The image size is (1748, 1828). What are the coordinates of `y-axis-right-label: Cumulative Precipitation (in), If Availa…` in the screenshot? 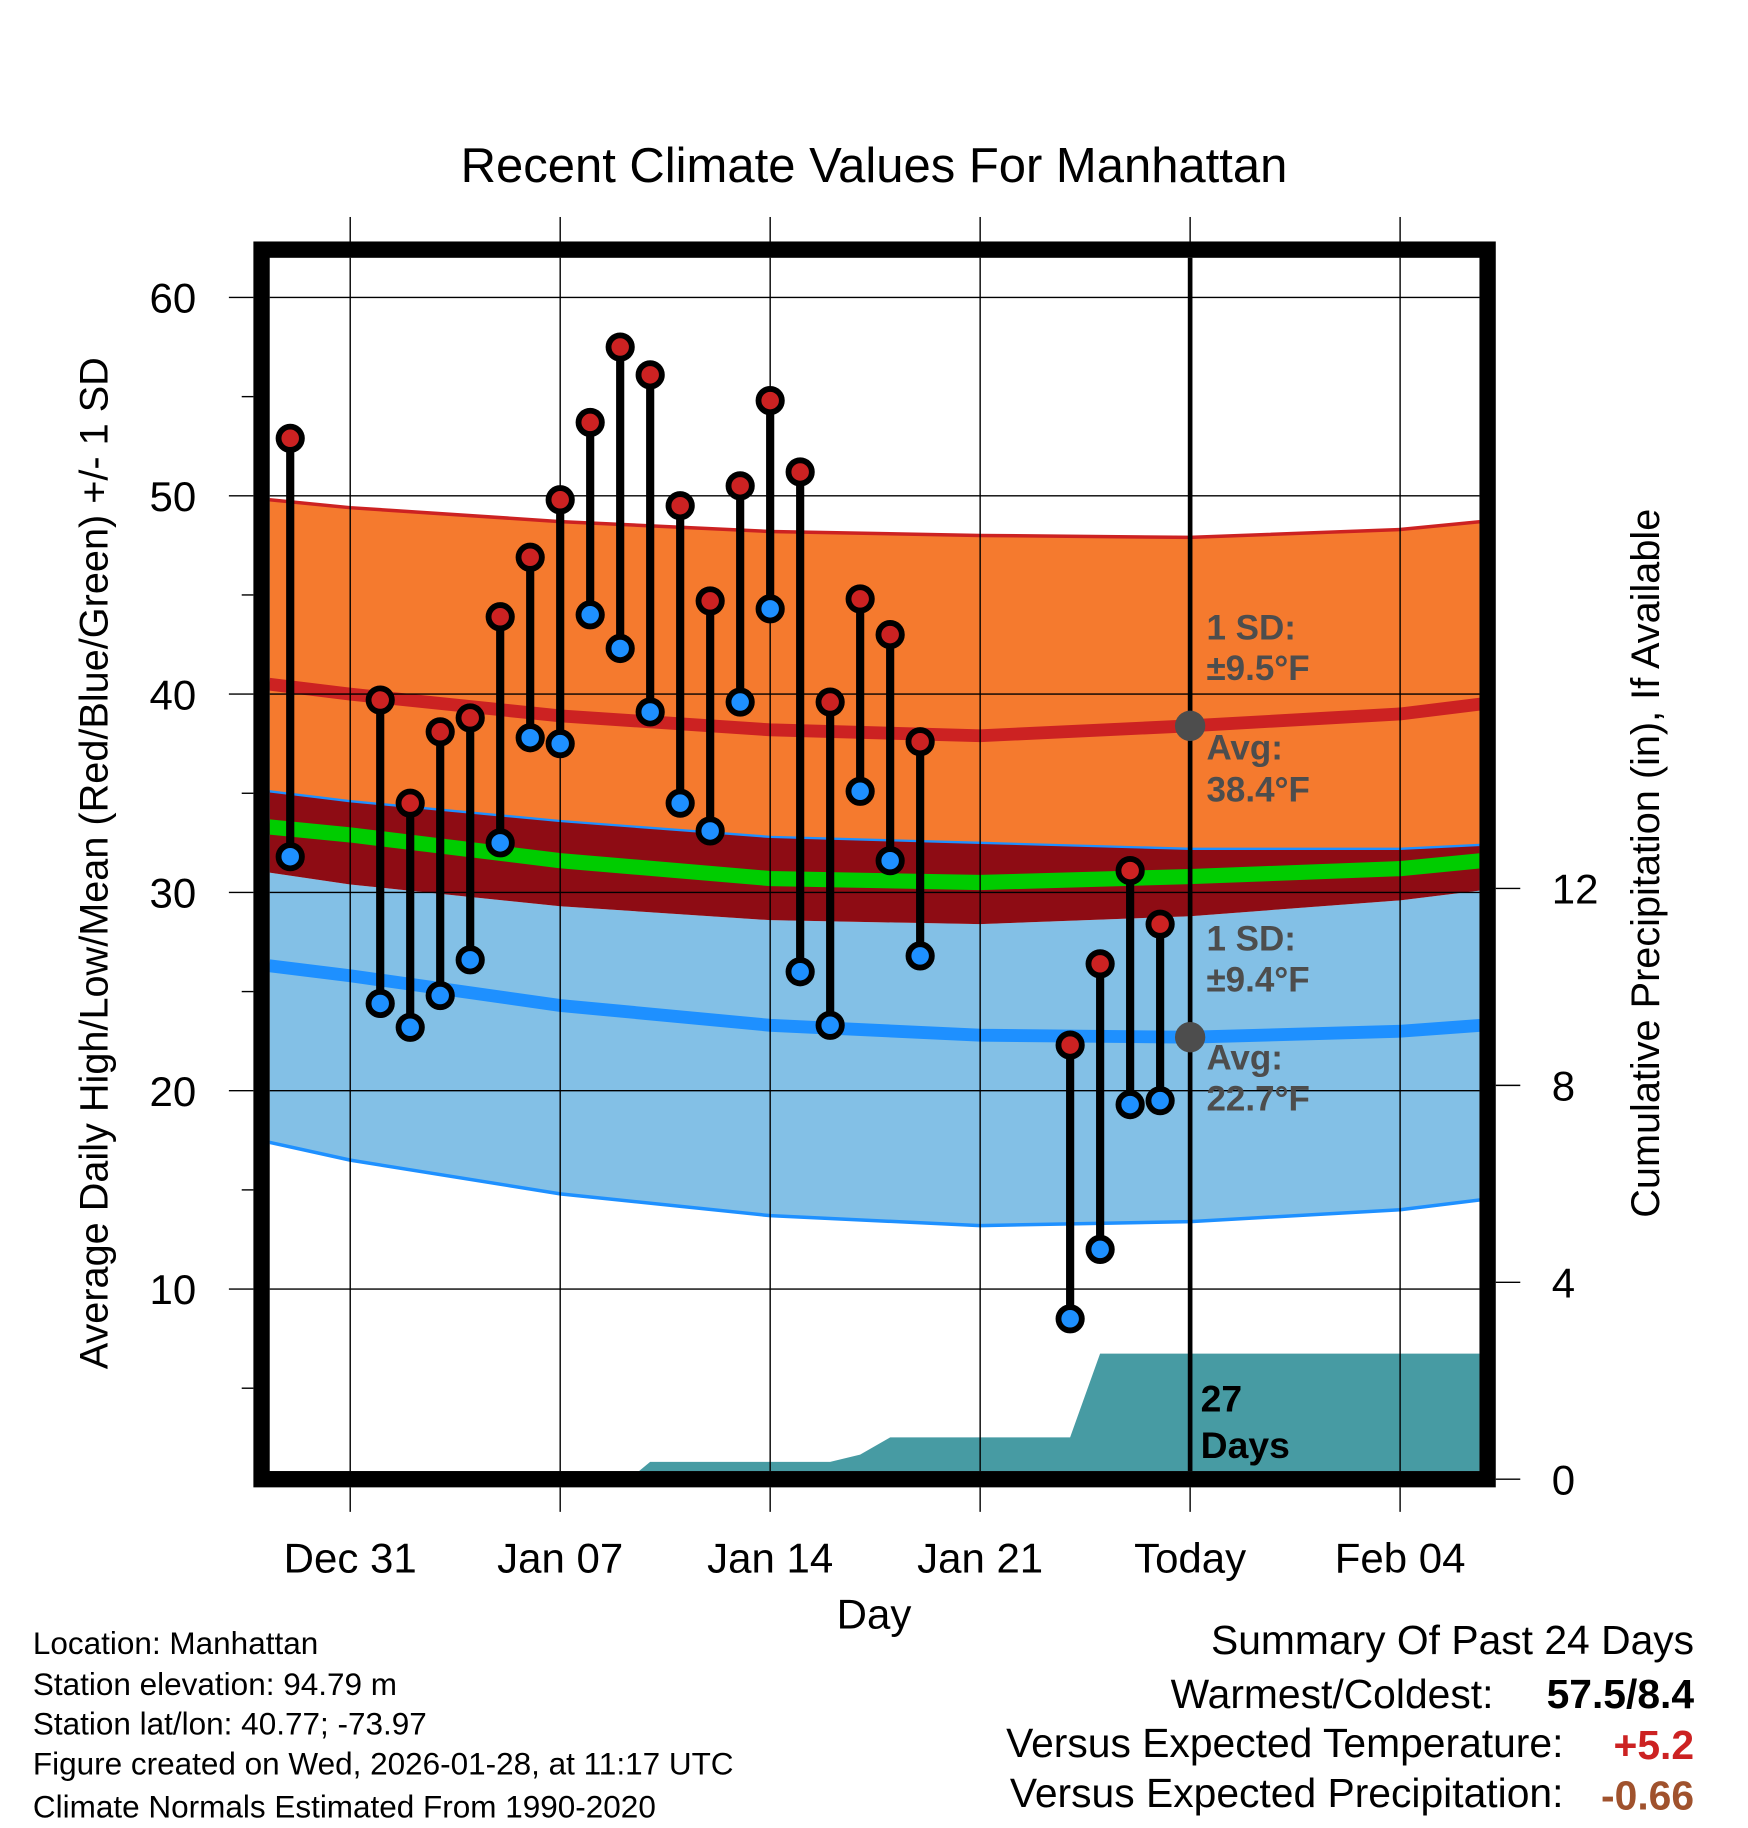 It's located at (1646, 863).